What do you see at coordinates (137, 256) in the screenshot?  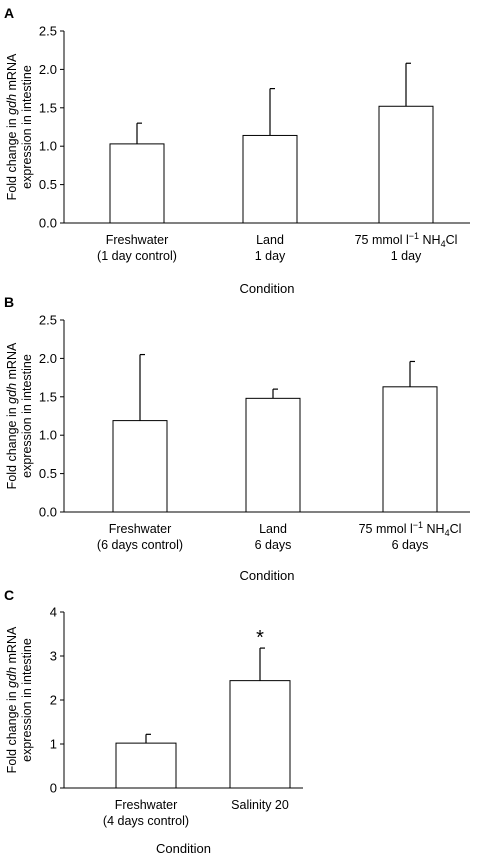 I see `x-tick-label-line: (1 day control)` at bounding box center [137, 256].